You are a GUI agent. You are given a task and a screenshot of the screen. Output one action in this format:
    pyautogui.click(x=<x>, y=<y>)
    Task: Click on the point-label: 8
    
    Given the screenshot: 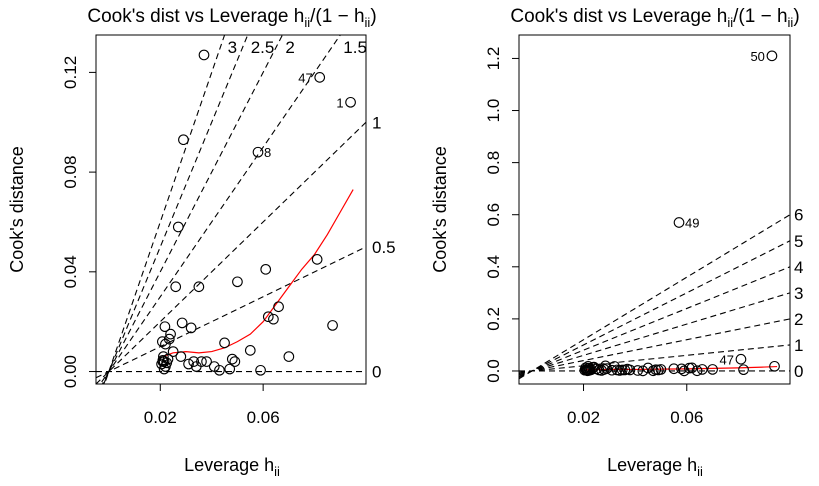 What is the action you would take?
    pyautogui.click(x=267, y=152)
    